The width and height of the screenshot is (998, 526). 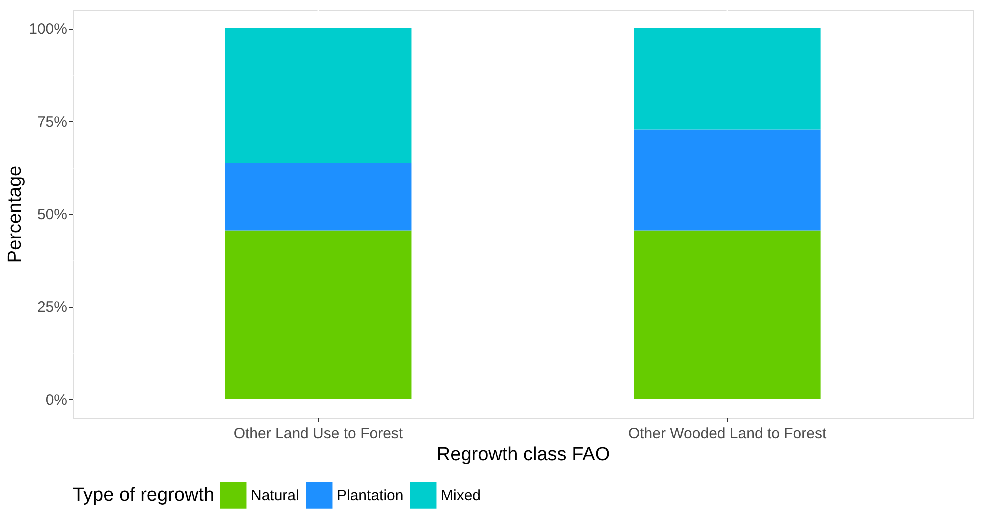 I want to click on x-tick-label: Other Land Use to Forest, so click(x=319, y=434).